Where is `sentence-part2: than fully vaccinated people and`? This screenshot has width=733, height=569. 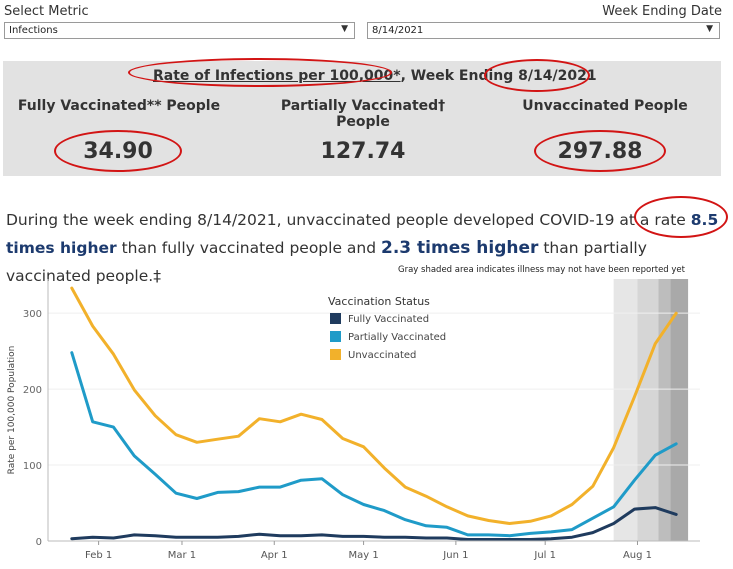 sentence-part2: than fully vaccinated people and is located at coordinates (249, 248).